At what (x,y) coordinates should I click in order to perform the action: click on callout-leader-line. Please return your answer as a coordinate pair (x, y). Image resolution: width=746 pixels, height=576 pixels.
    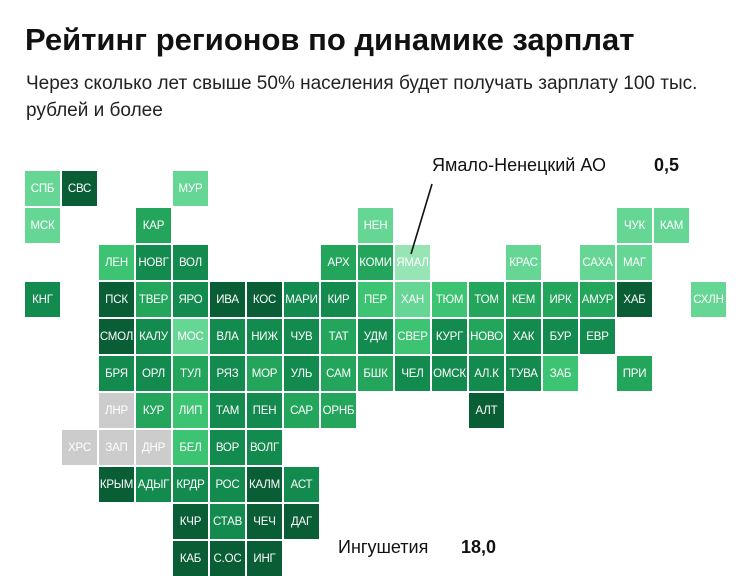
    Looking at the image, I should click on (421, 219).